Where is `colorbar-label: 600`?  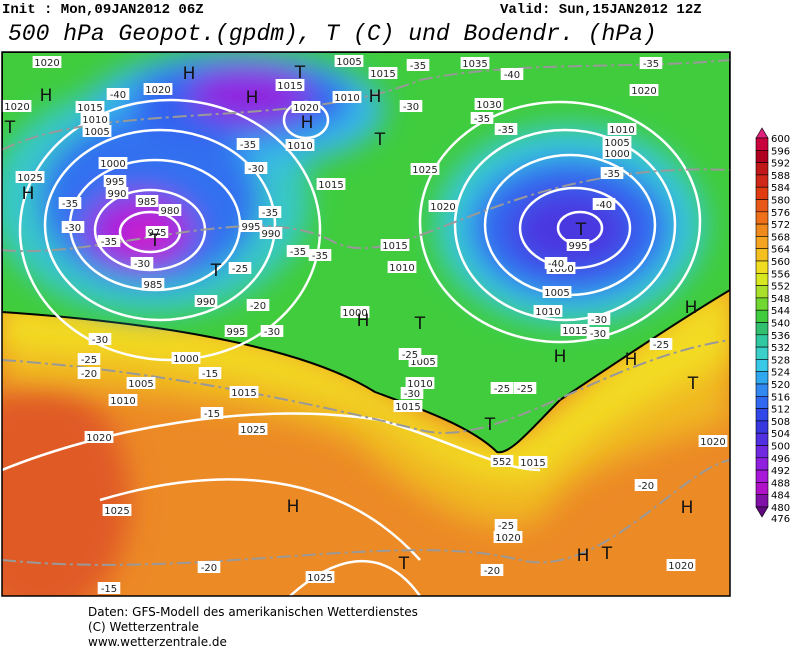 colorbar-label: 600 is located at coordinates (780, 139).